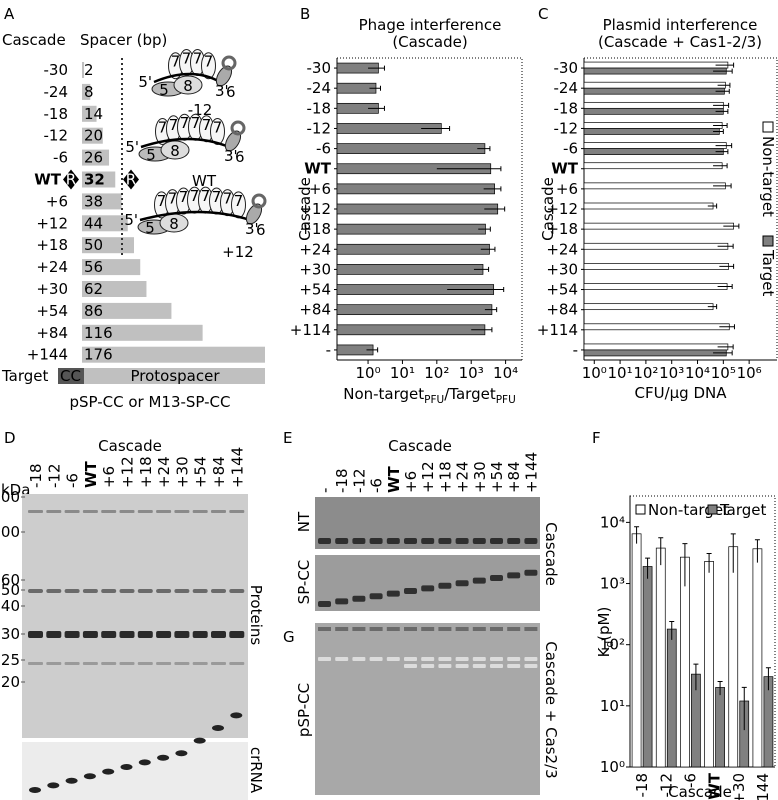 This screenshot has height=800, width=778. Describe the element at coordinates (543, 14) in the screenshot. I see `panel-letter: C` at that location.